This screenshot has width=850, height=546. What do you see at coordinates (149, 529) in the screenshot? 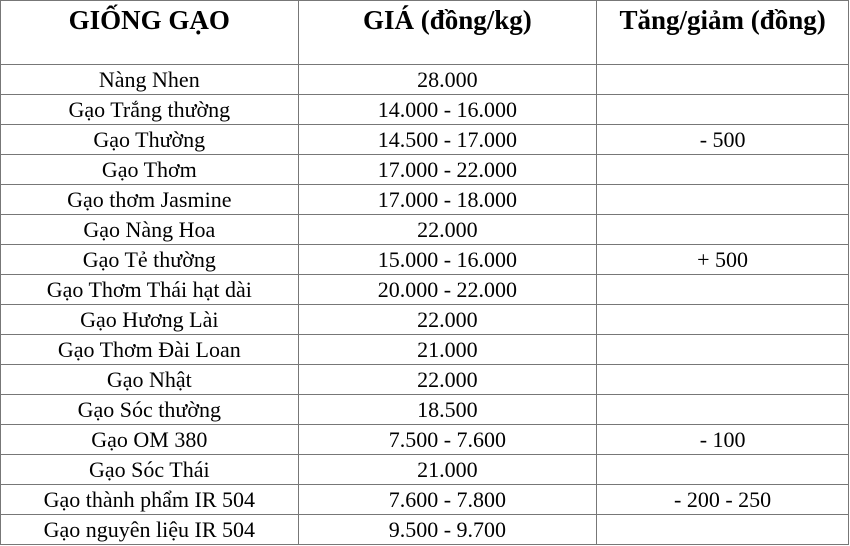
I see `cell-variety: Gạo nguyên liệu IR 504` at bounding box center [149, 529].